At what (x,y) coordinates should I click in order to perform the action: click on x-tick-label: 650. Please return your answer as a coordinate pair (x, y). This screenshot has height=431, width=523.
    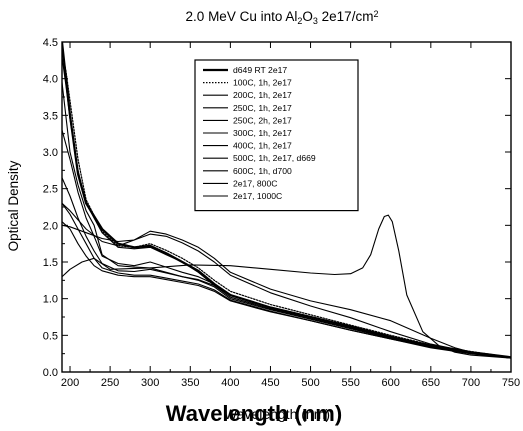
    Looking at the image, I should click on (431, 383).